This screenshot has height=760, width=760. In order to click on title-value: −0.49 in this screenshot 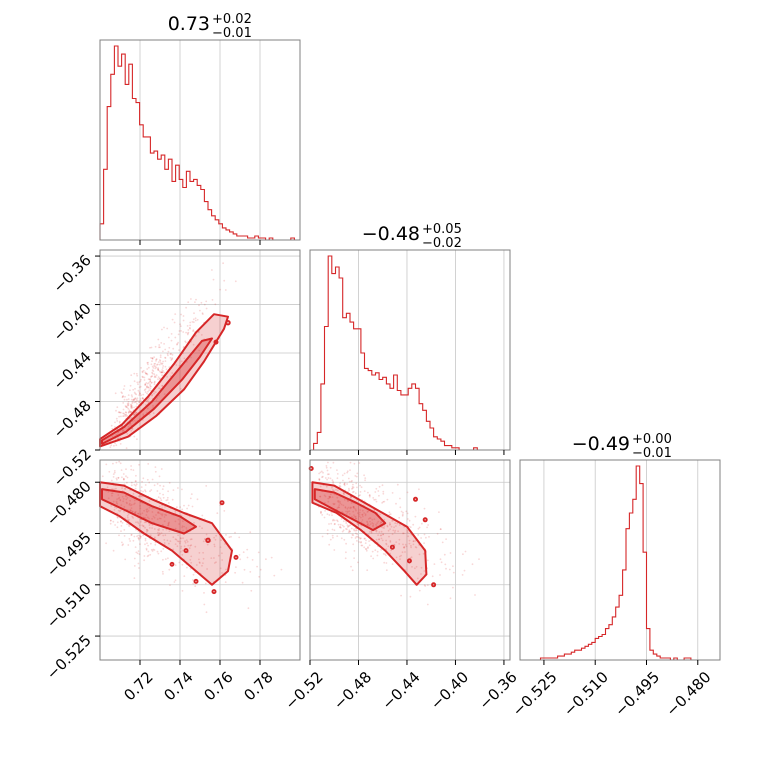, I will do `click(601, 444)`.